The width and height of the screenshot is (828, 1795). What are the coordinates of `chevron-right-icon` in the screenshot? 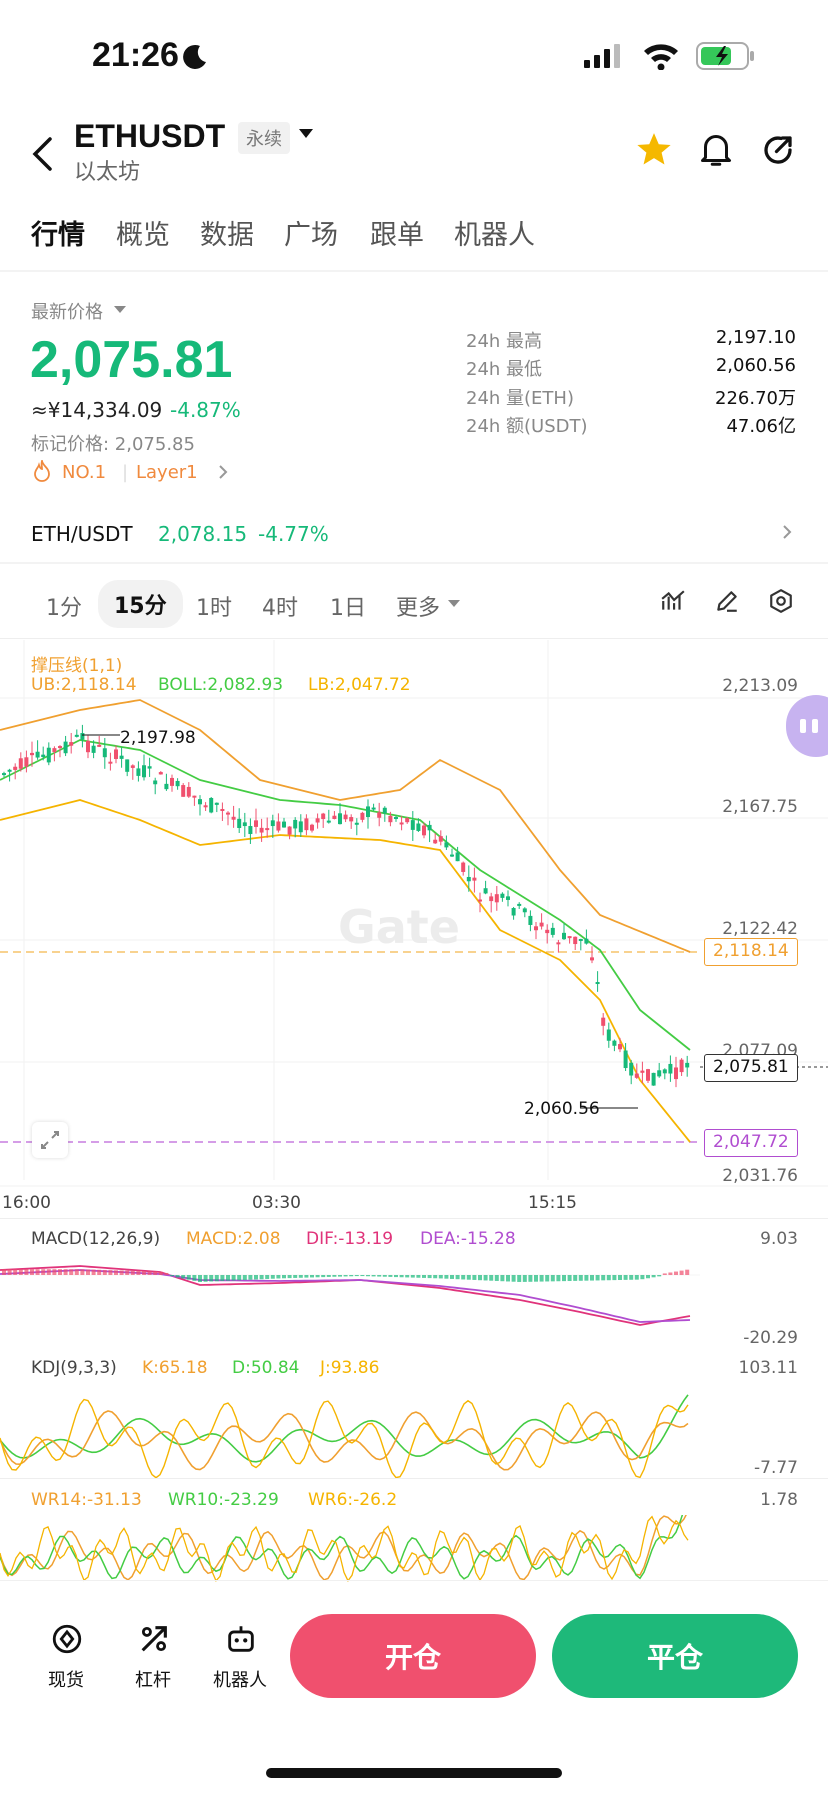 It's located at (223, 472).